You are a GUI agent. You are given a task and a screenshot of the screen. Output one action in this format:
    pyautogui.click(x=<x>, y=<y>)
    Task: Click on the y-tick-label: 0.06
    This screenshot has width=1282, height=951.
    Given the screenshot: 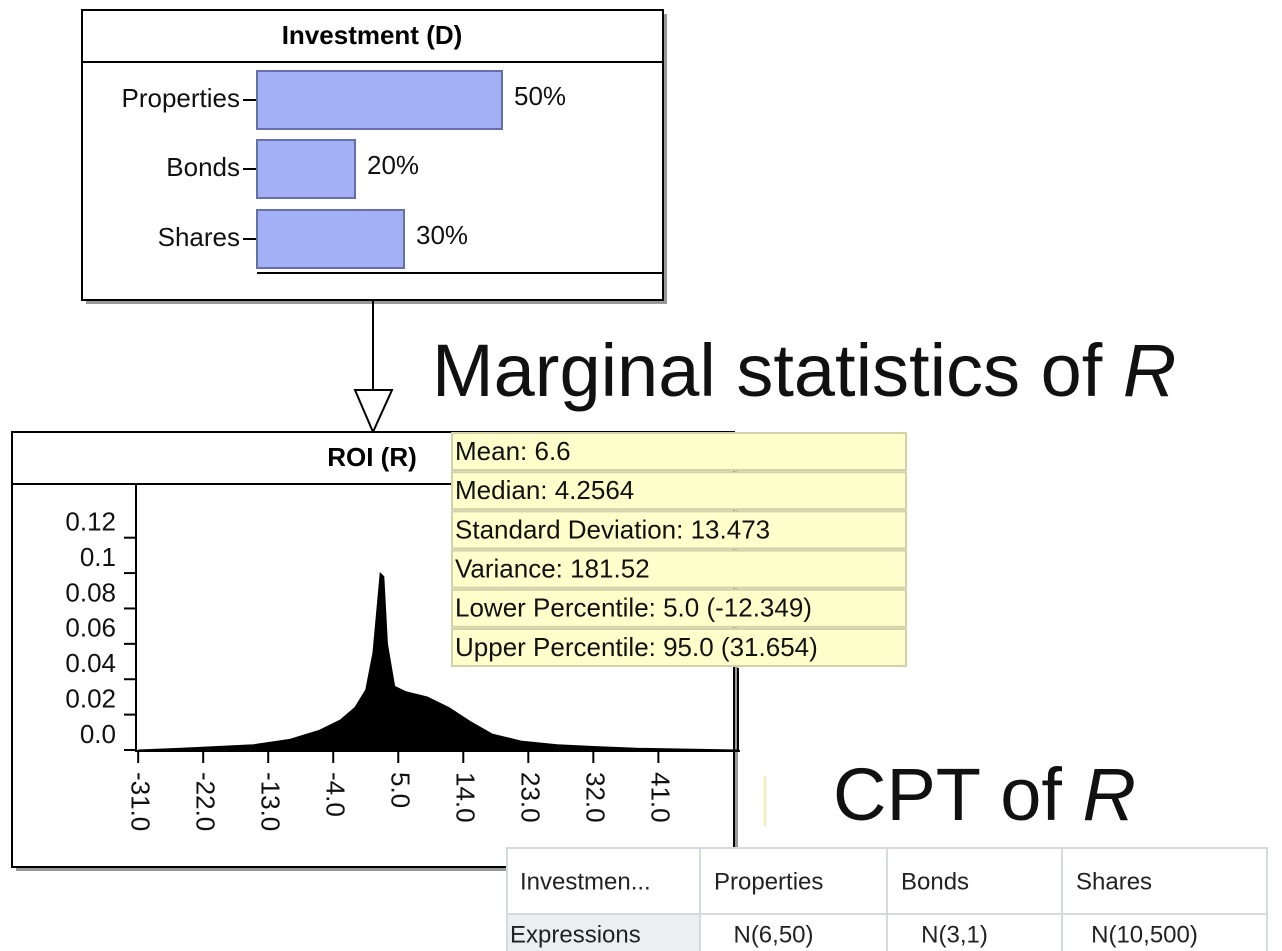 What is the action you would take?
    pyautogui.click(x=90, y=628)
    